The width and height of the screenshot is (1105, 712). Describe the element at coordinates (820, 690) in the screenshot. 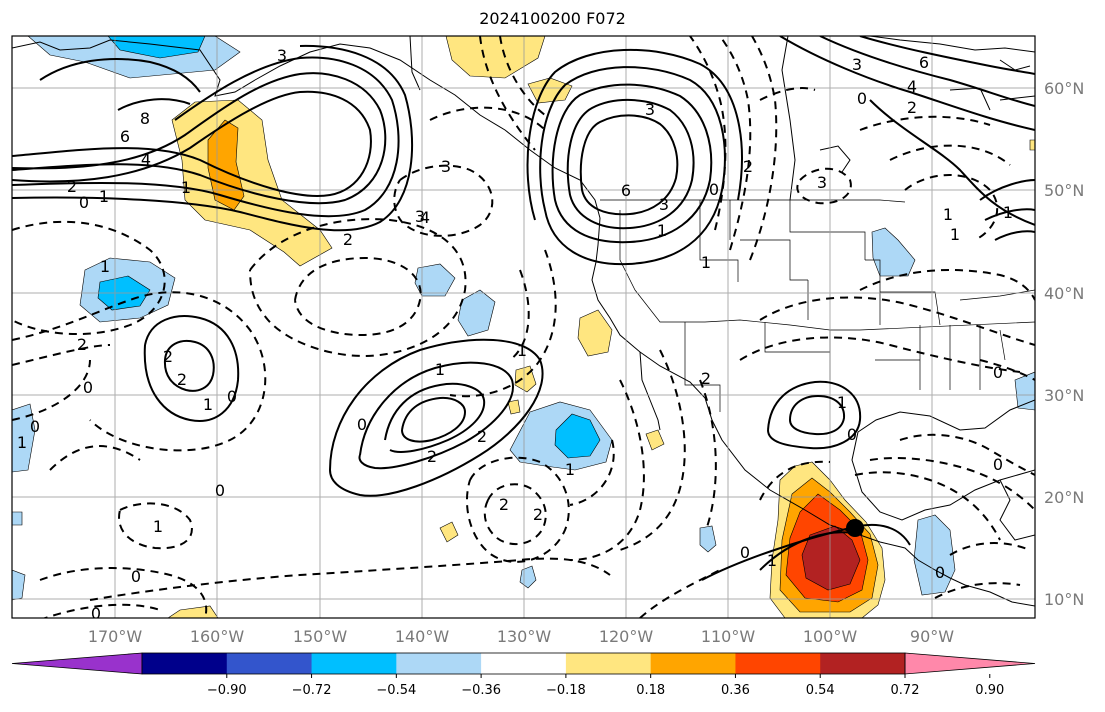

I see `colorbar-tick-label: 0.54` at that location.